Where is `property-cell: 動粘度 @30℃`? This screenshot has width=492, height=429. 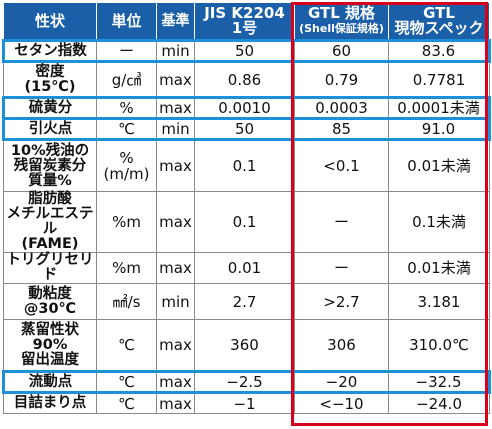 property-cell: 動粘度 @30℃ is located at coordinates (50, 301).